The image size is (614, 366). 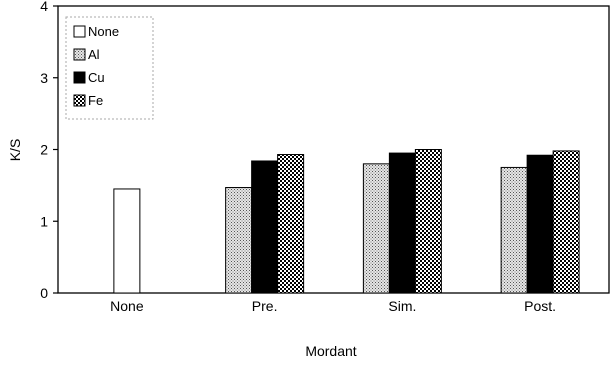 I want to click on legend-swatch-fe, so click(x=79, y=100).